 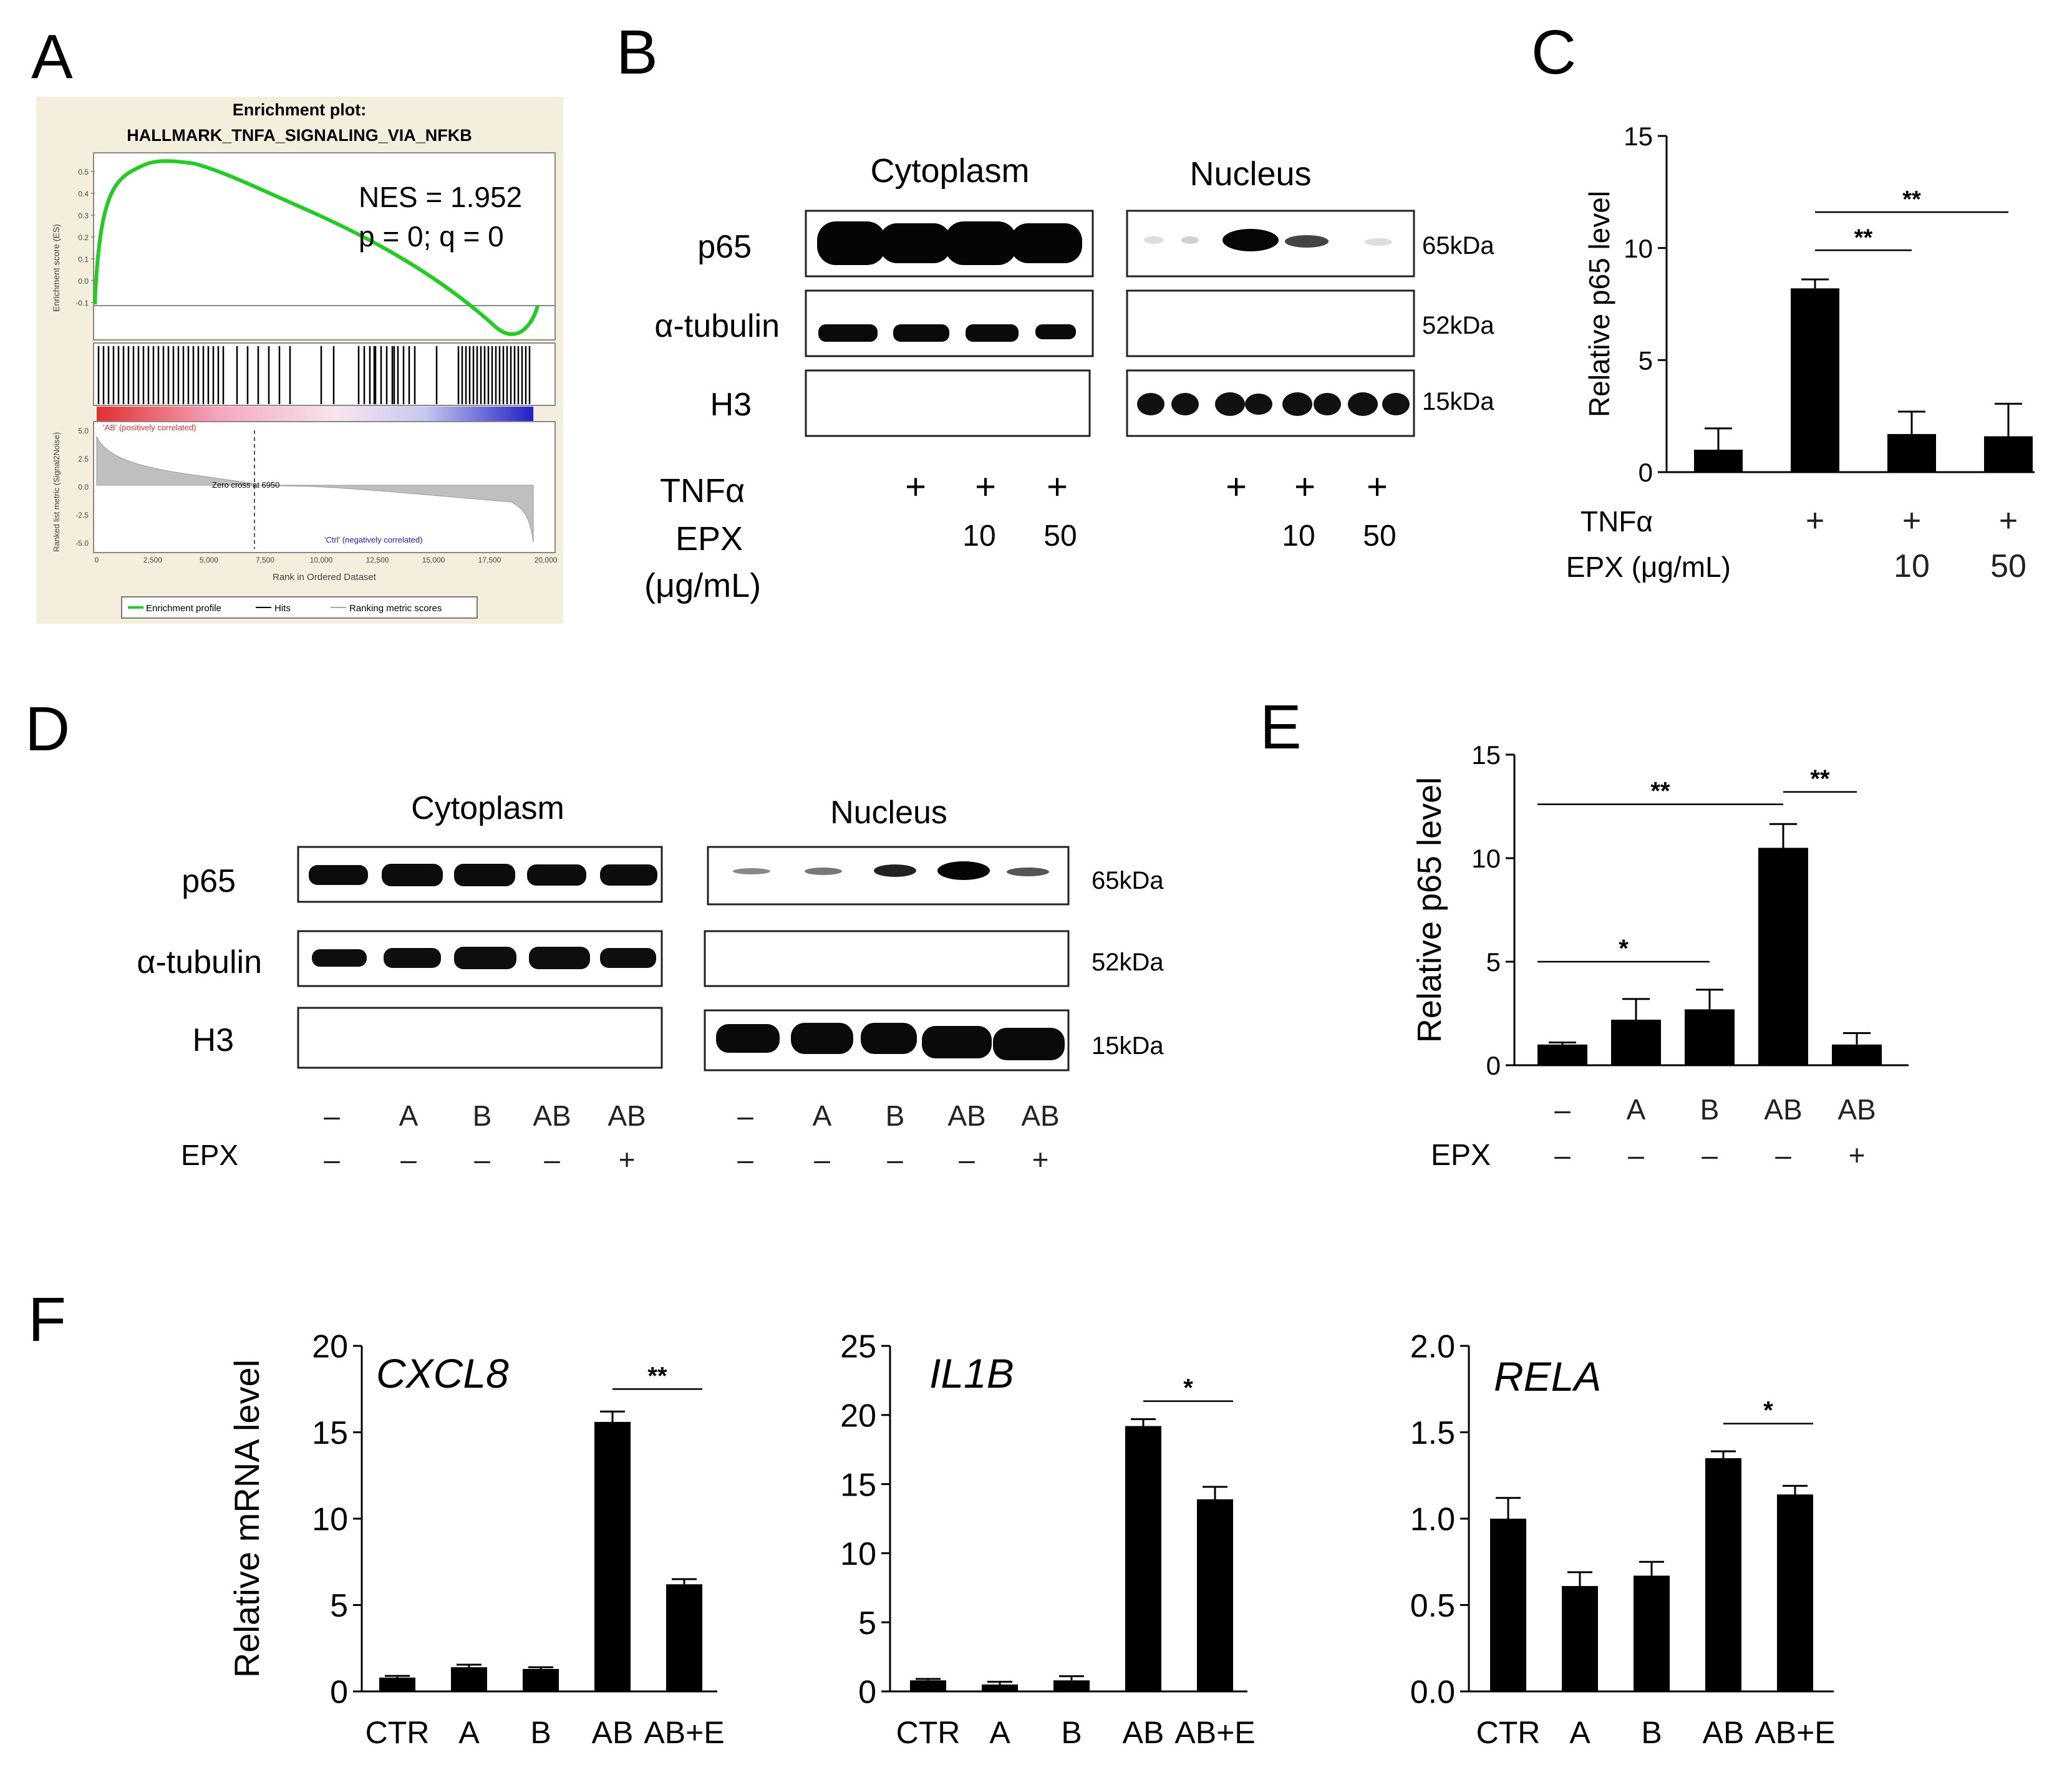 I want to click on blot-b-cyto-h3-frame, so click(x=948, y=403).